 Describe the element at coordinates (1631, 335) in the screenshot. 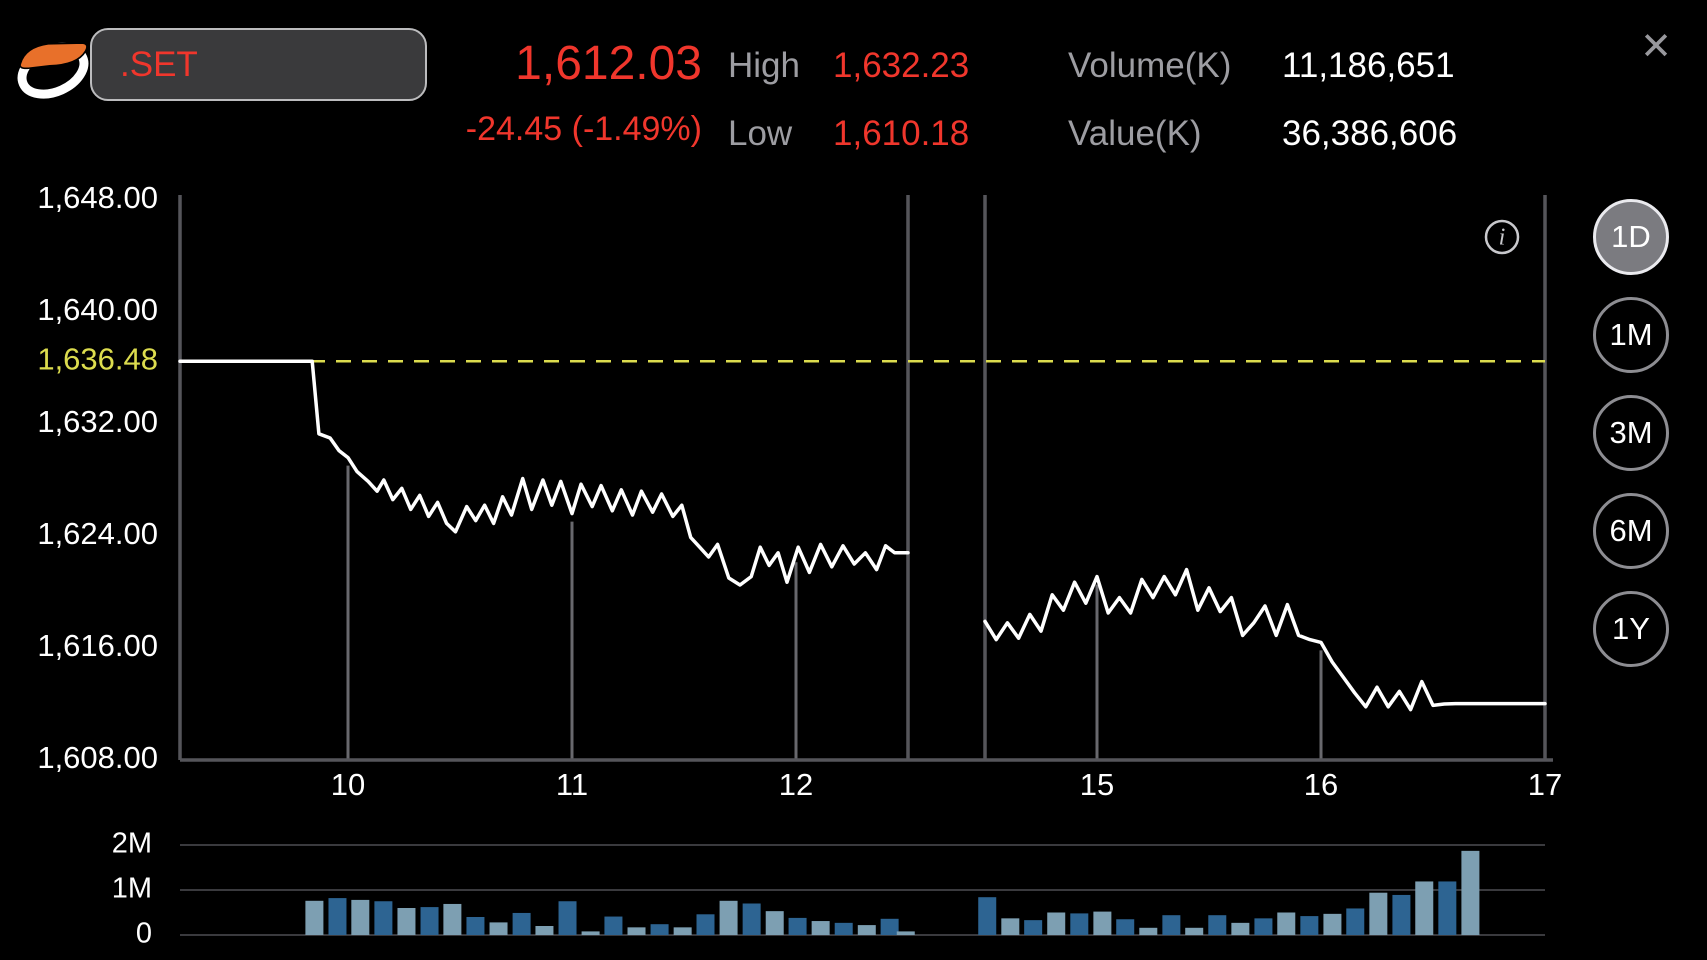

I see `range-button-1m: 1M` at that location.